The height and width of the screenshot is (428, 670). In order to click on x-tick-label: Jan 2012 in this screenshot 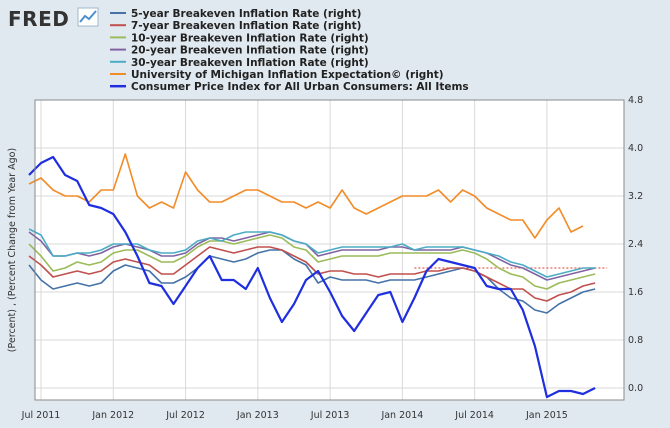, I will do `click(112, 415)`.